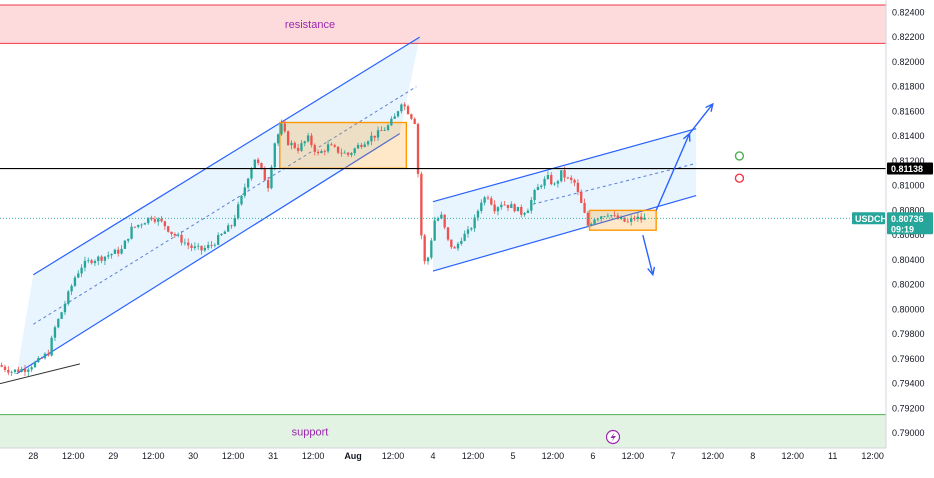  What do you see at coordinates (908, 186) in the screenshot?
I see `y-tick-label: 0.81000` at bounding box center [908, 186].